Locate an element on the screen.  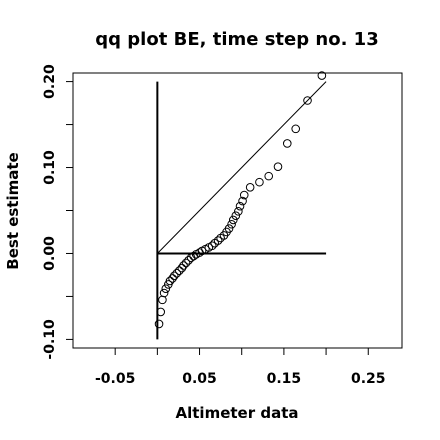
y-tick-label: 0.00 is located at coordinates (50, 253).